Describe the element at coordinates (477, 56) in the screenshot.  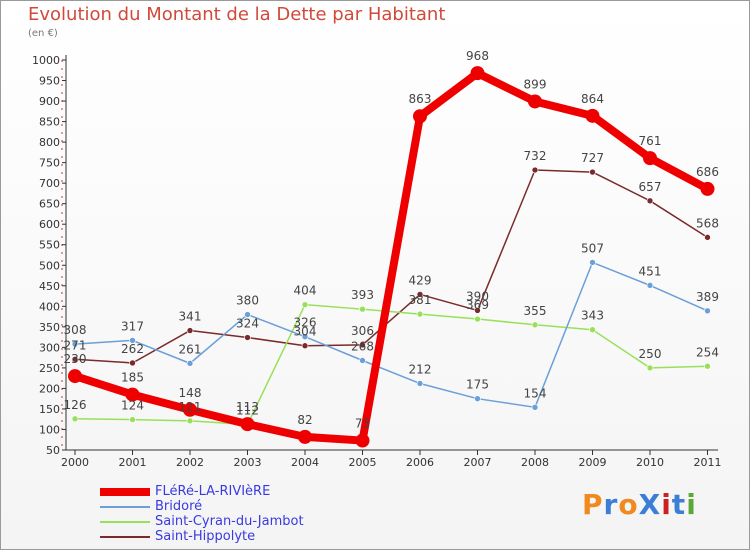
I see `data-label: 968` at that location.